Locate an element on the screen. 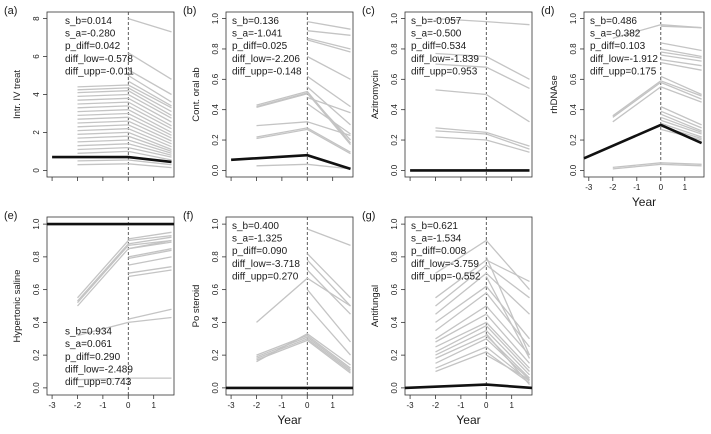 This screenshot has width=711, height=434. stat-annotation: diff_upp=-0.552 is located at coordinates (446, 276).